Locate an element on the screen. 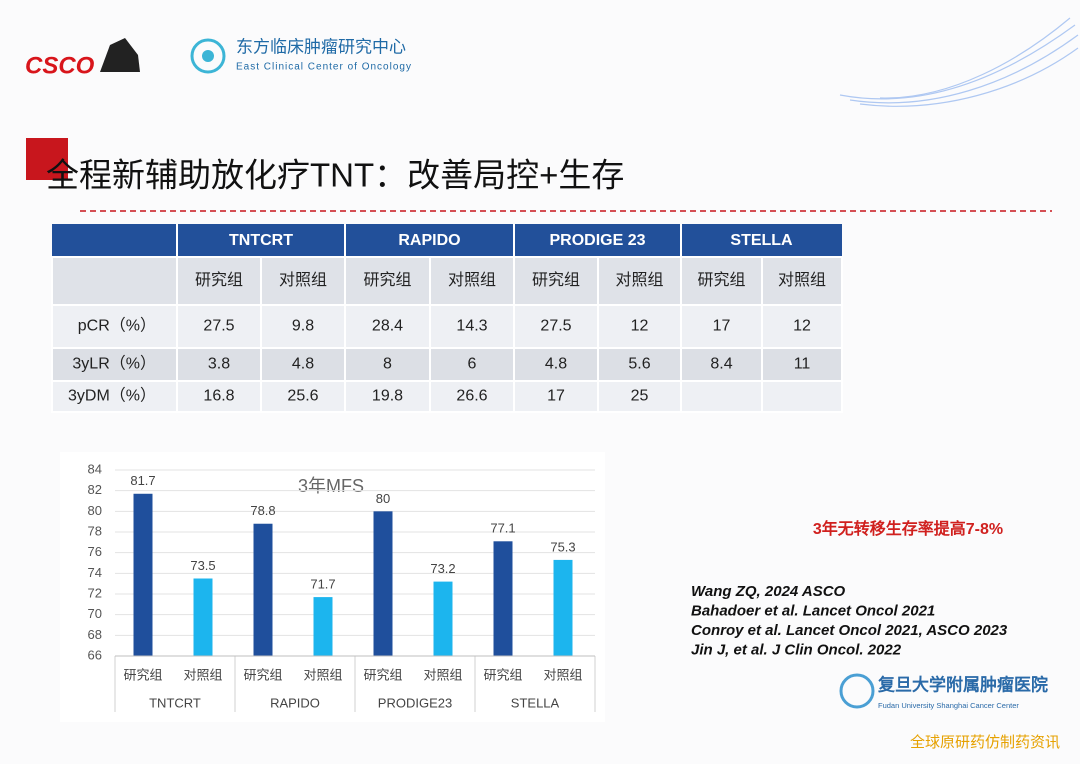 The image size is (1080, 769). group-header: STELLA is located at coordinates (761, 240).